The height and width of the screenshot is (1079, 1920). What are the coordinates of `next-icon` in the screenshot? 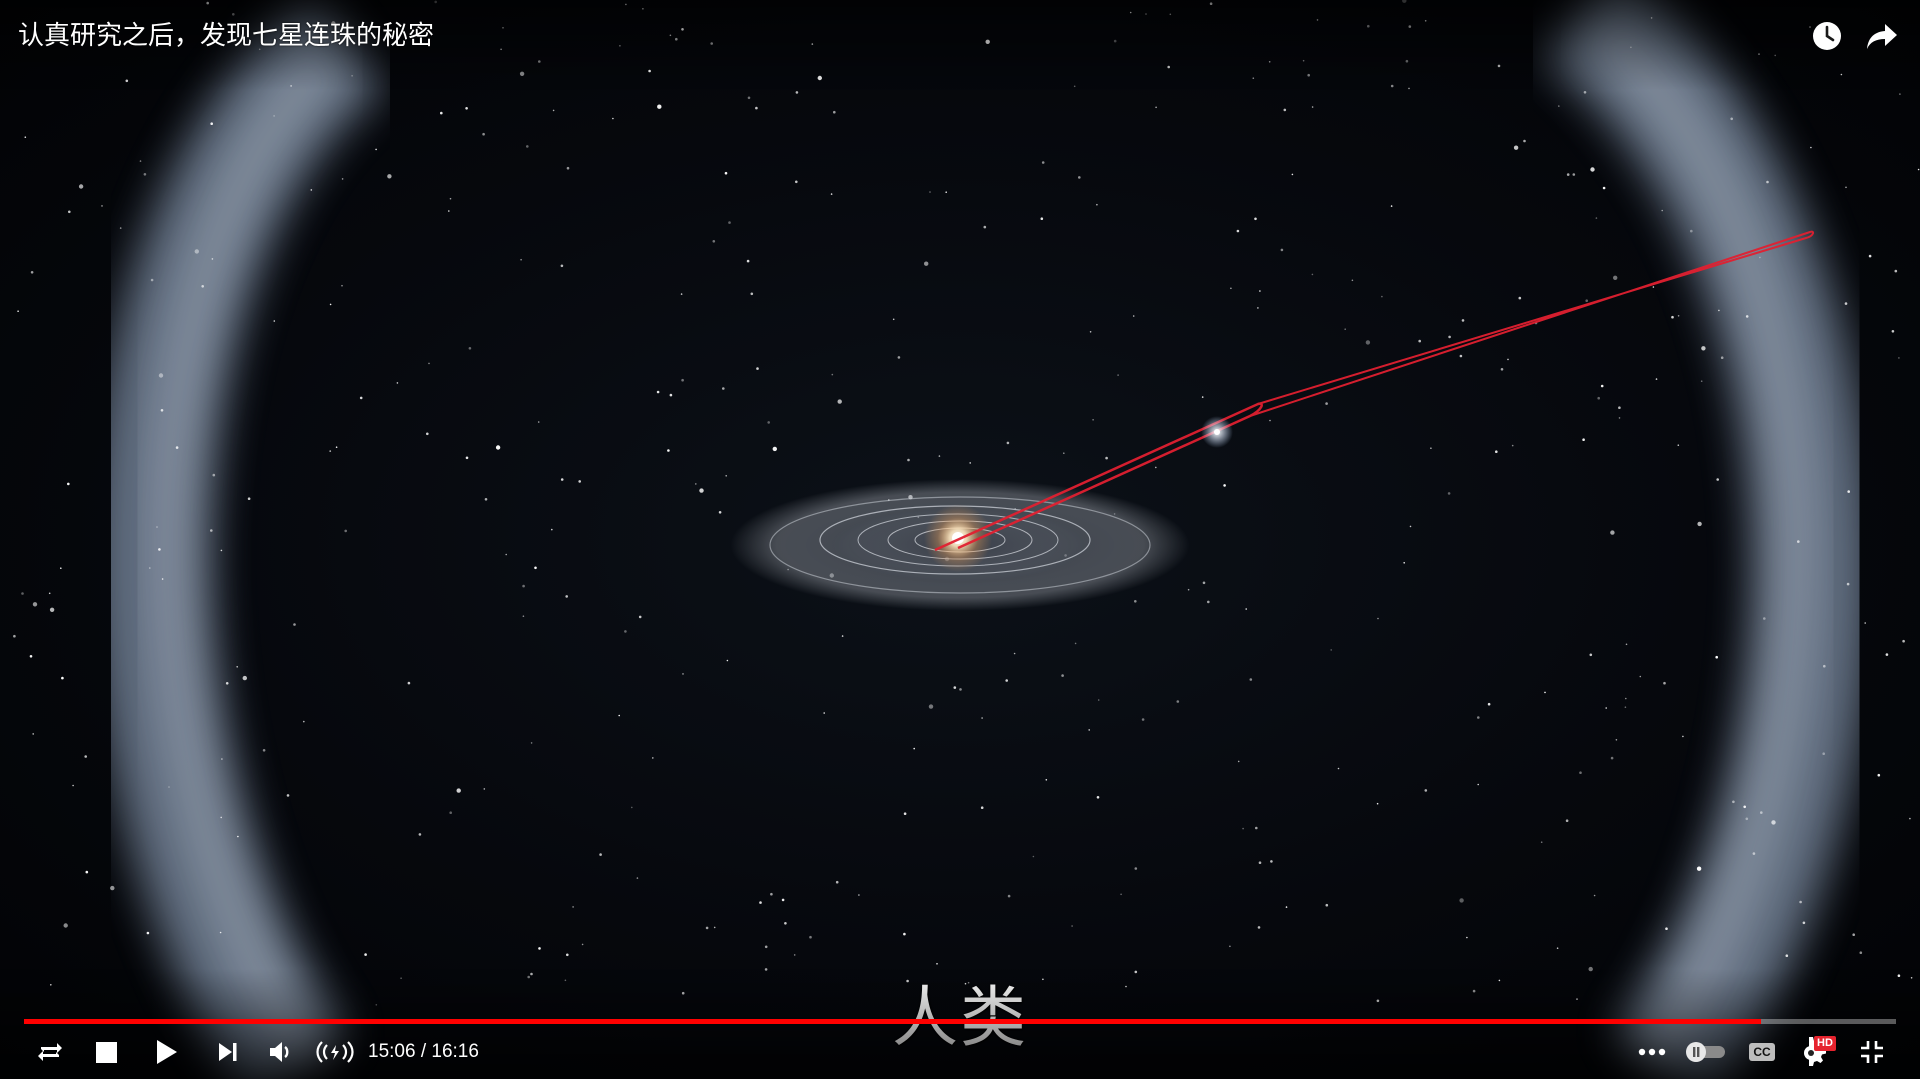 It's located at (228, 1052).